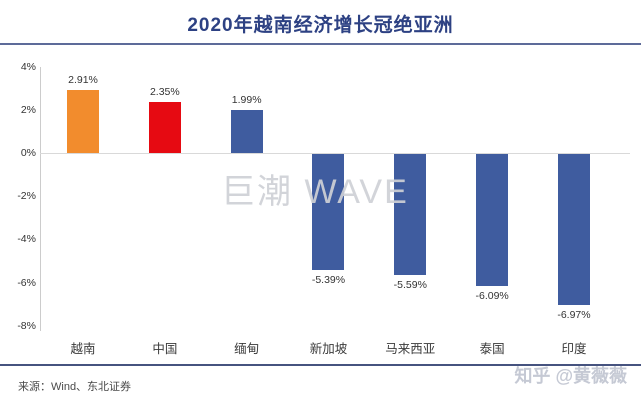 This screenshot has width=641, height=402. Describe the element at coordinates (574, 314) in the screenshot. I see `bar-value-label: -6.97%` at that location.